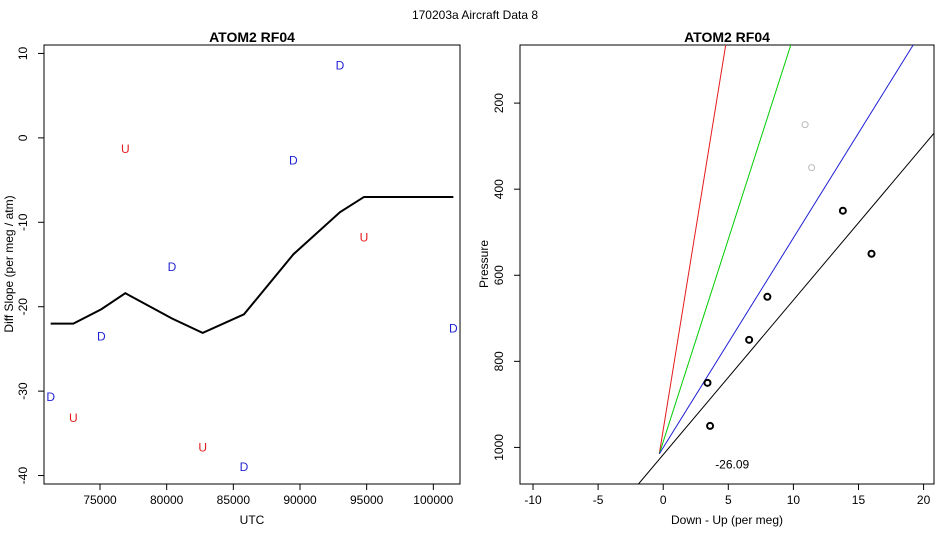 This screenshot has height=550, width=950. Describe the element at coordinates (167, 500) in the screenshot. I see `x-tick-label: 80000` at that location.